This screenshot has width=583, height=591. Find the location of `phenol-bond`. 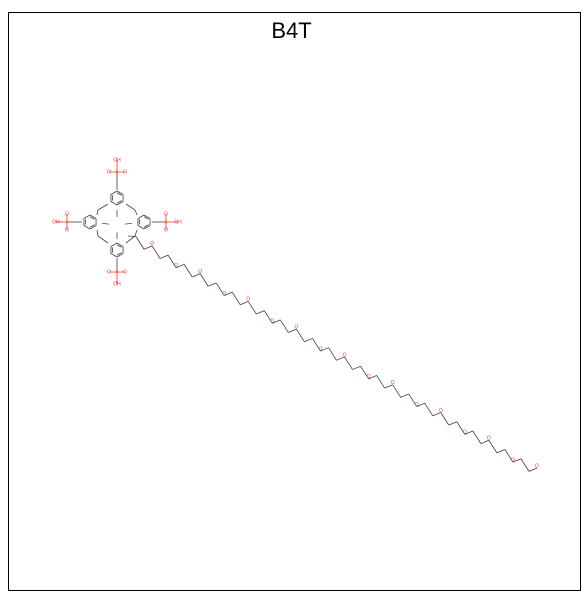

phenol-bond is located at coordinates (128, 223).